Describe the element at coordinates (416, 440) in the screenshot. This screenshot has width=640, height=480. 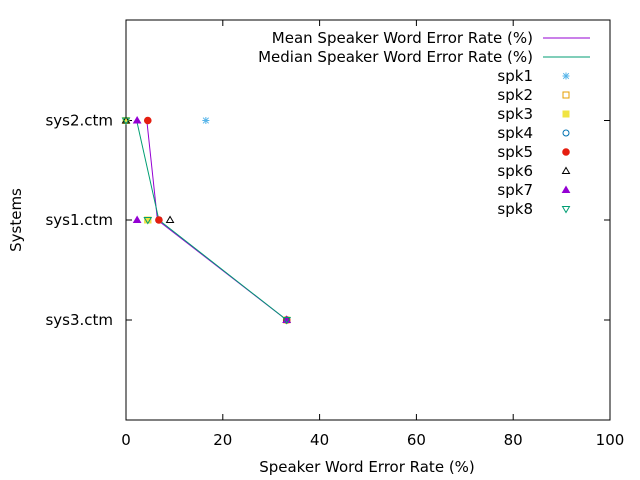
I see `x-tick-label: 60` at that location.